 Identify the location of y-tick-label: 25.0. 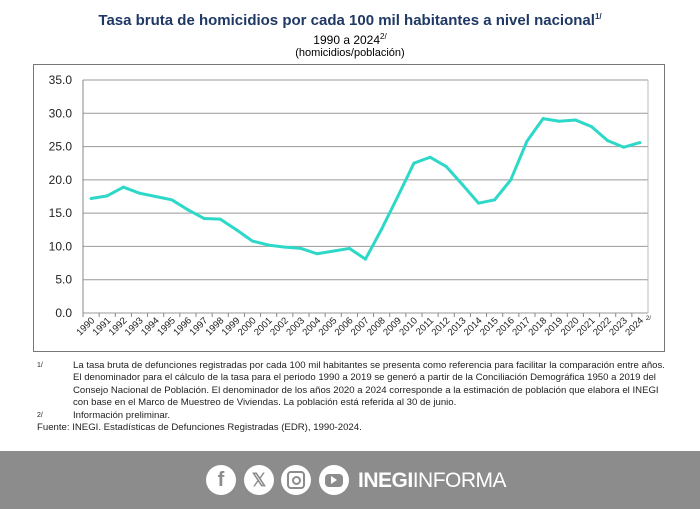
(61, 147).